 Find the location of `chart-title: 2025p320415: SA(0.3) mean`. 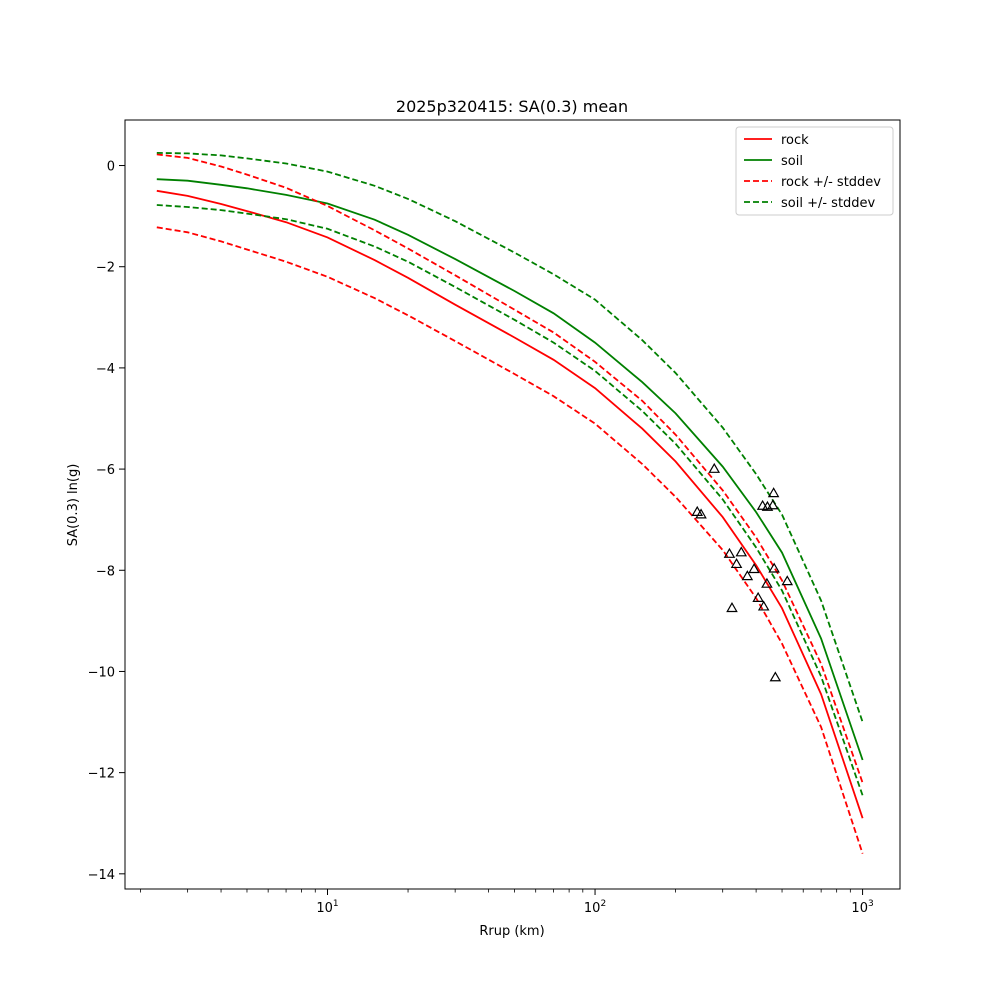

chart-title: 2025p320415: SA(0.3) mean is located at coordinates (512, 106).